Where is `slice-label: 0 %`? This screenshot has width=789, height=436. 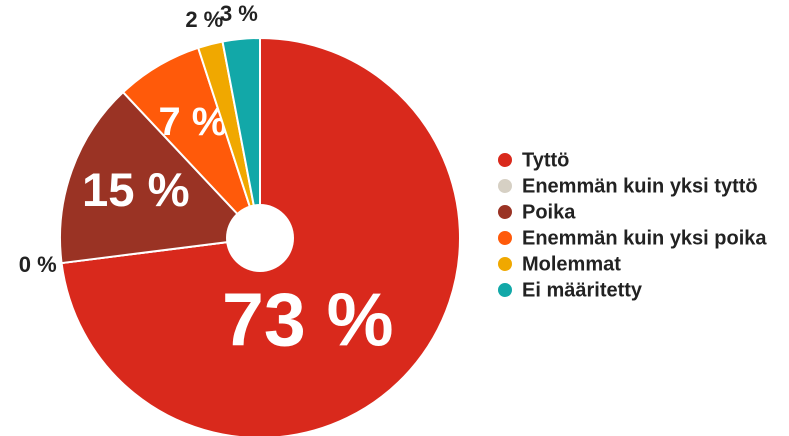 slice-label: 0 % is located at coordinates (38, 264).